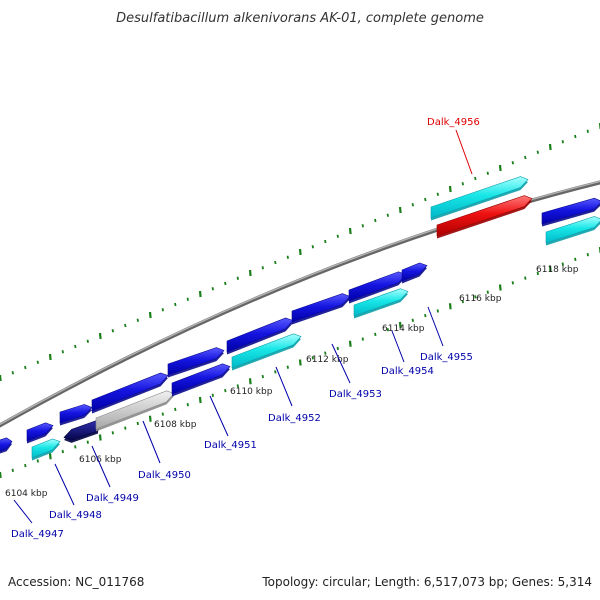 The height and width of the screenshot is (600, 600). I want to click on gene-dalk-4956-top, so click(479, 197).